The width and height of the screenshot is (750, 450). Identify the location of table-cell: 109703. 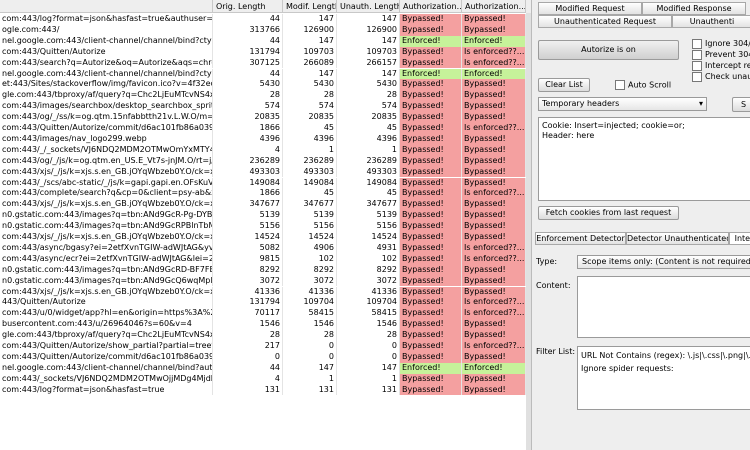
(310, 52).